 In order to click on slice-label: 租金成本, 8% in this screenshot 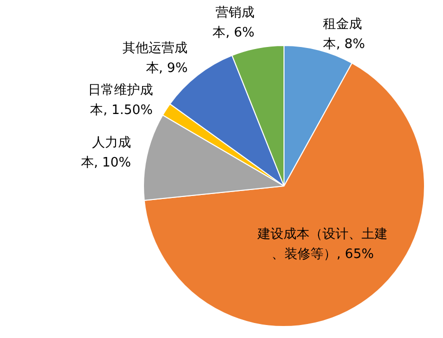, I will do `click(344, 34)`.